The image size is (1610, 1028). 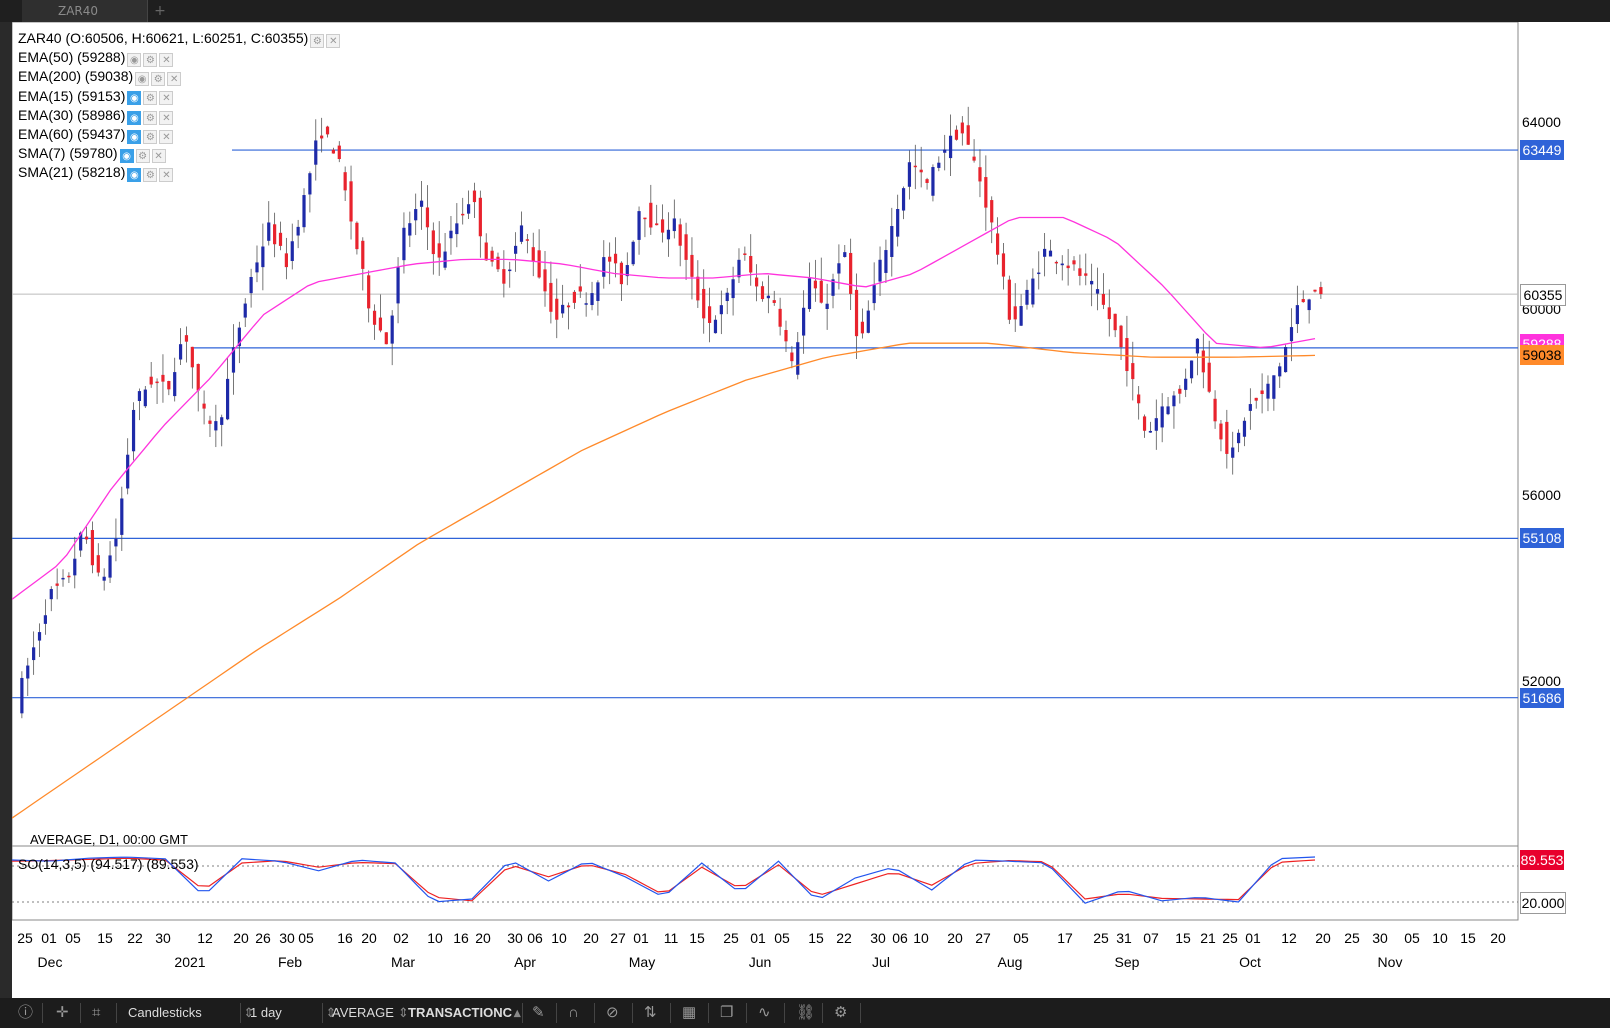 I want to click on legend-row: EMA(15) (59153) ◉ ⚙ ✕, so click(x=96, y=97).